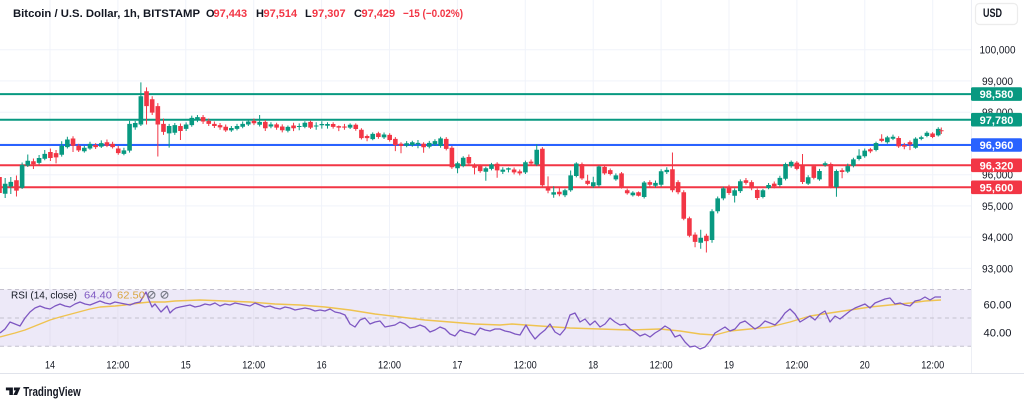 The height and width of the screenshot is (405, 1024). What do you see at coordinates (131, 295) in the screenshot?
I see `svg-text: 62.50` at bounding box center [131, 295].